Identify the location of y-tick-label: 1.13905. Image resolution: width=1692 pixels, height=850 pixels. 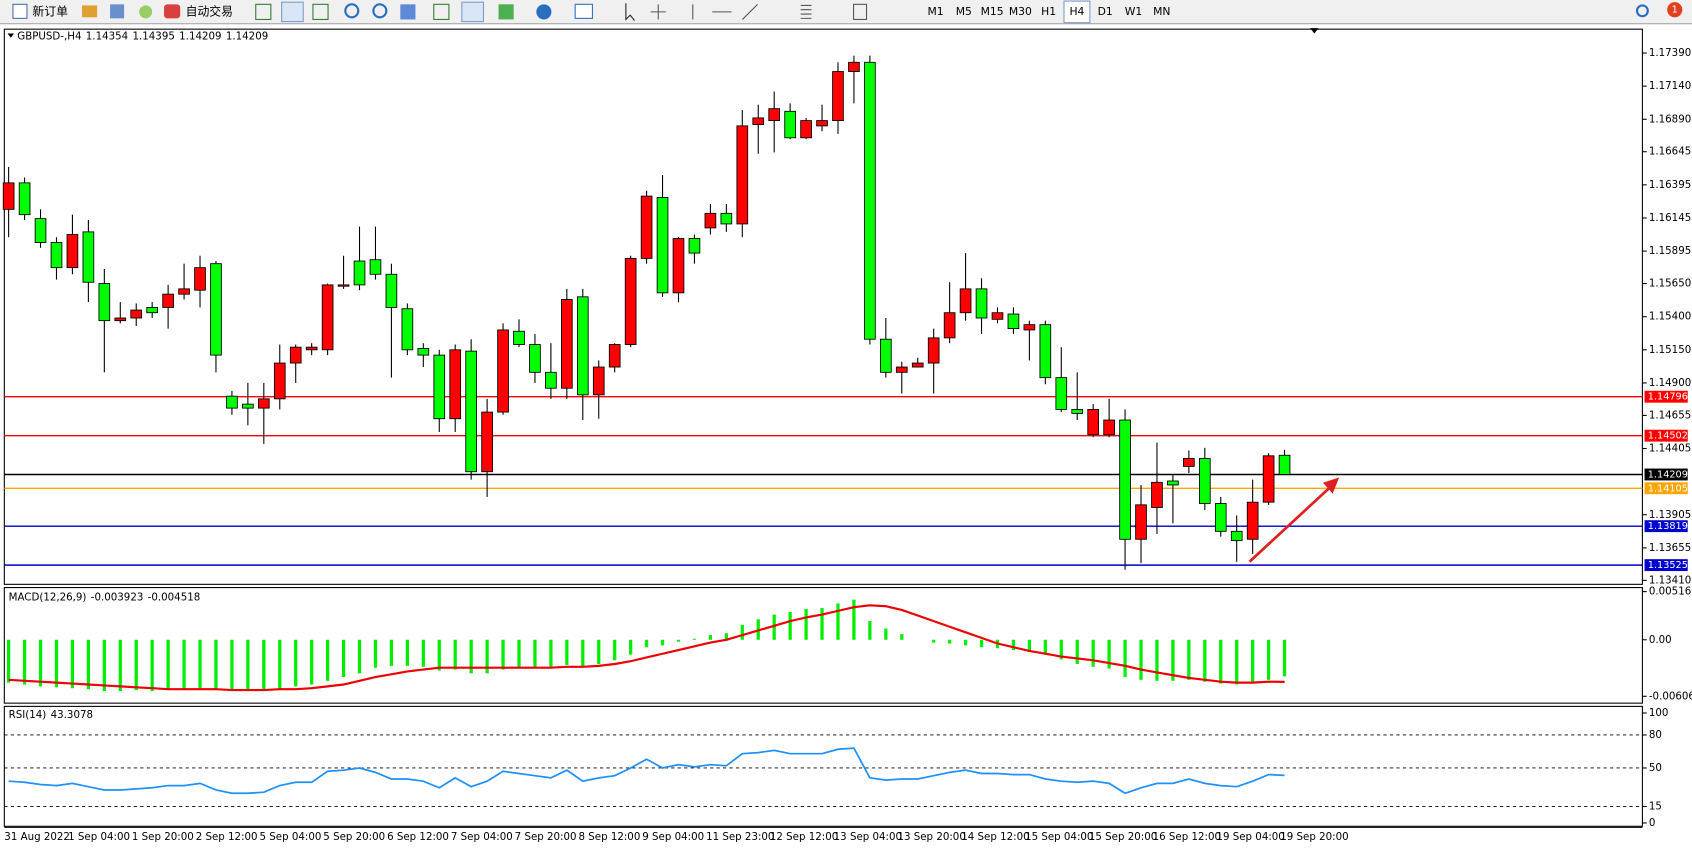
(1670, 515).